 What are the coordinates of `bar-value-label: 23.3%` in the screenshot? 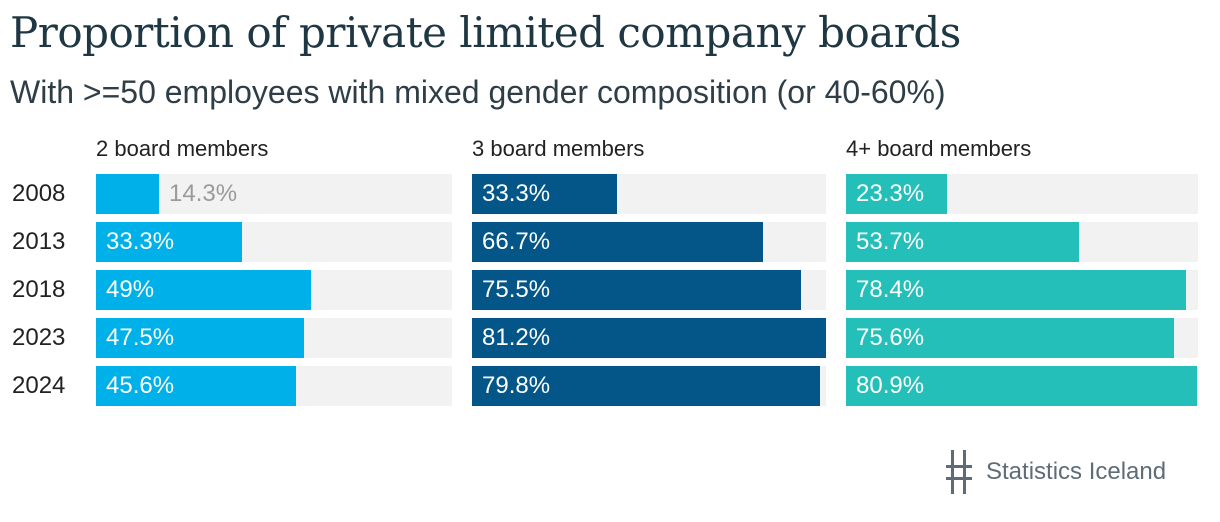 It's located at (890, 193).